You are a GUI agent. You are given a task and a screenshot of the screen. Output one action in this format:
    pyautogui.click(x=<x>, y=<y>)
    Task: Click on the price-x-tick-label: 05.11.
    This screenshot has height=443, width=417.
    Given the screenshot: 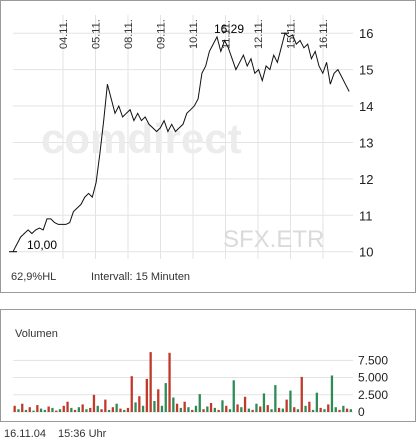 What is the action you would take?
    pyautogui.click(x=97, y=34)
    